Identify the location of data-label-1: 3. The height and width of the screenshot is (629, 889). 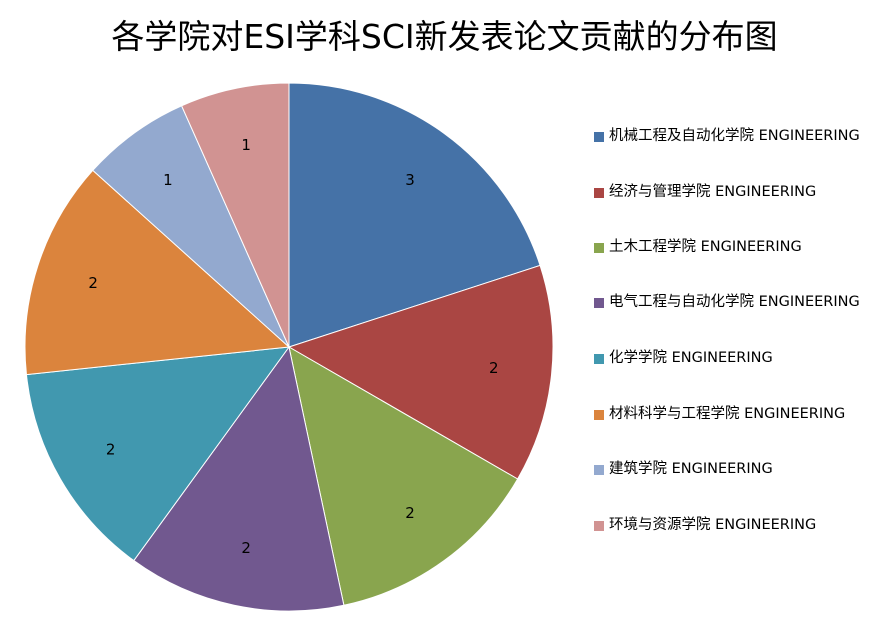
(410, 180).